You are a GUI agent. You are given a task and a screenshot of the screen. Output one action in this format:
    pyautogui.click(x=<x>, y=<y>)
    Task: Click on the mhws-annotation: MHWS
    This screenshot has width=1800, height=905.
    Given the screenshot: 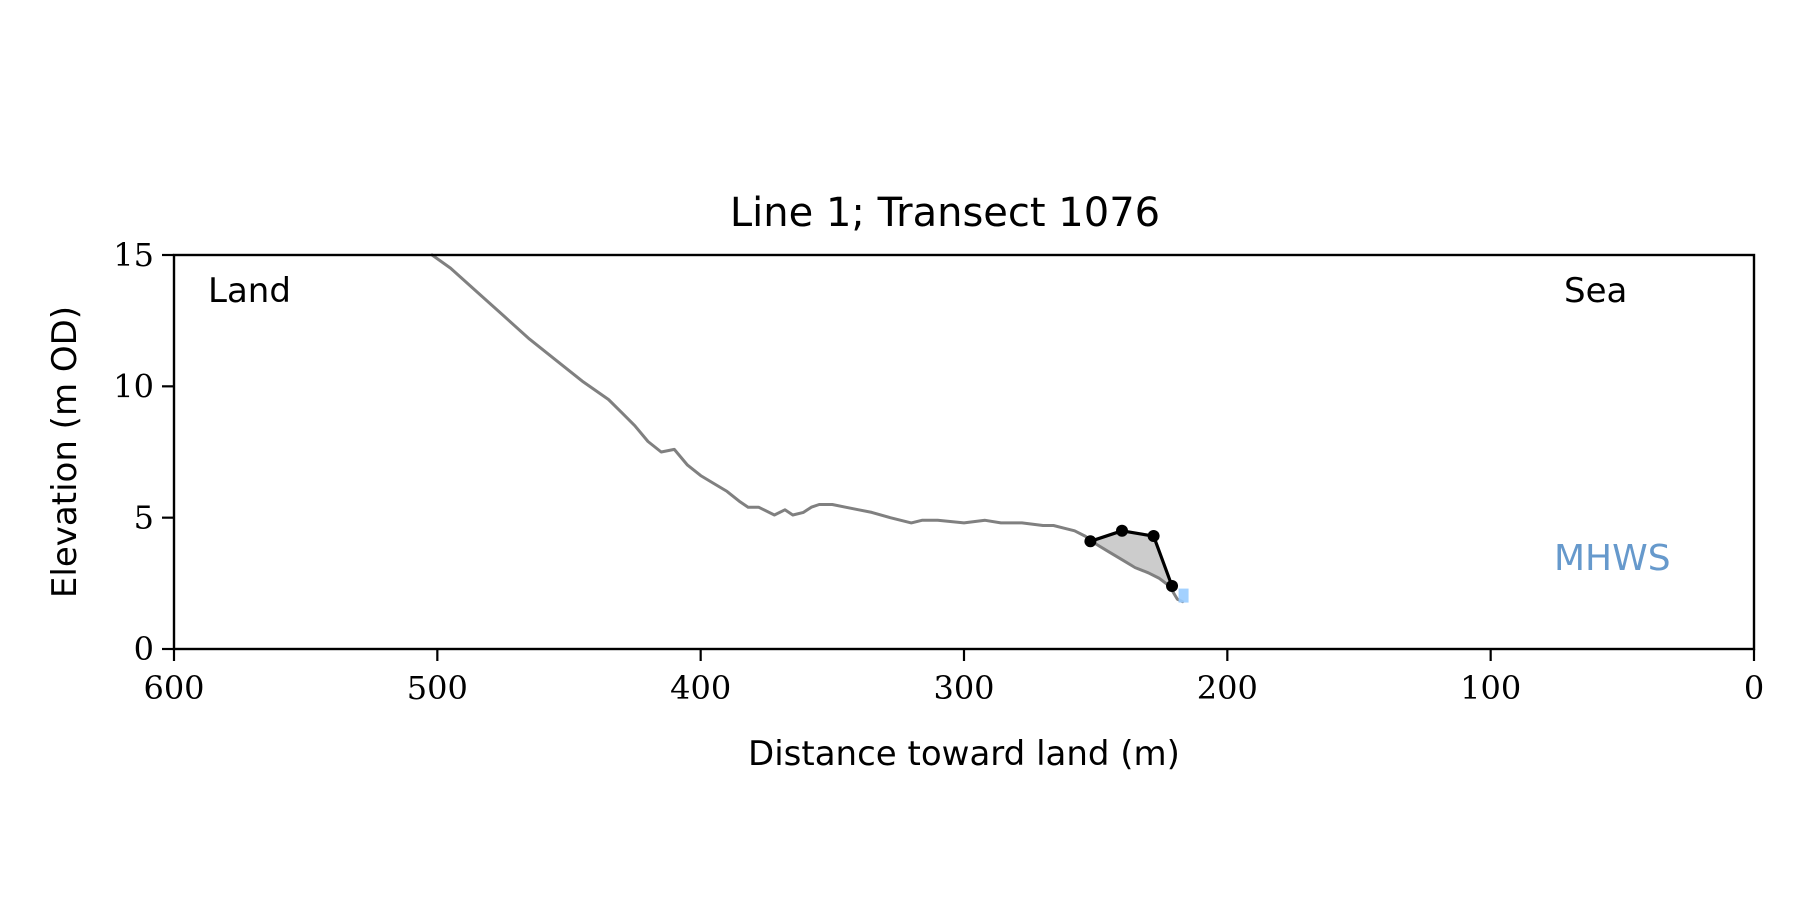 What is the action you would take?
    pyautogui.click(x=1612, y=558)
    